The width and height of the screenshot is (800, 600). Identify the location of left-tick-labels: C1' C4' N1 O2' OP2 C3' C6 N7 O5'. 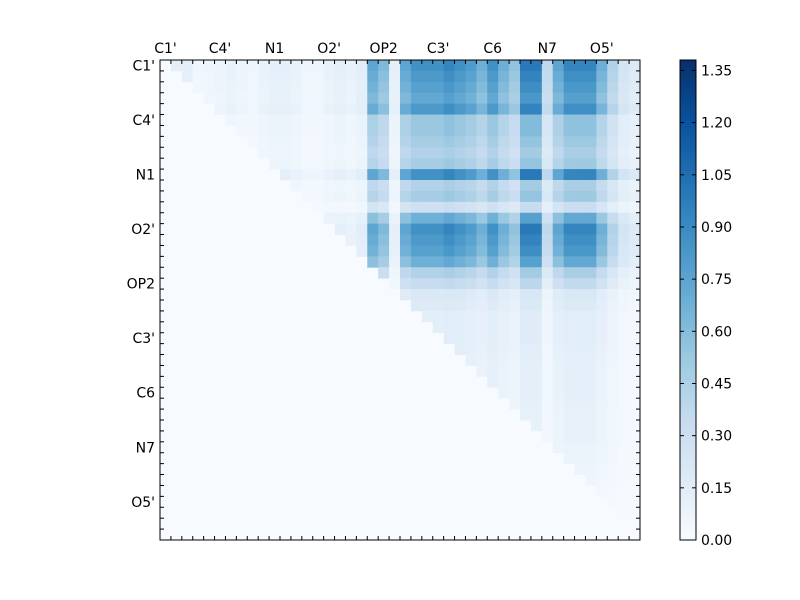
(141, 284).